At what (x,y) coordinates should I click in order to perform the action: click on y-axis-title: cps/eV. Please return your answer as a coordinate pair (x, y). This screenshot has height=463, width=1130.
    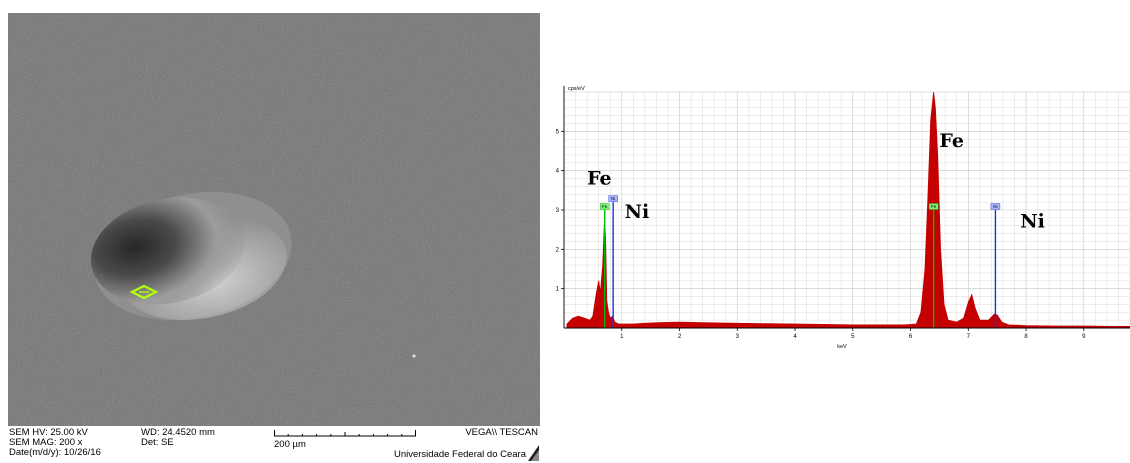
    Looking at the image, I should click on (576, 89).